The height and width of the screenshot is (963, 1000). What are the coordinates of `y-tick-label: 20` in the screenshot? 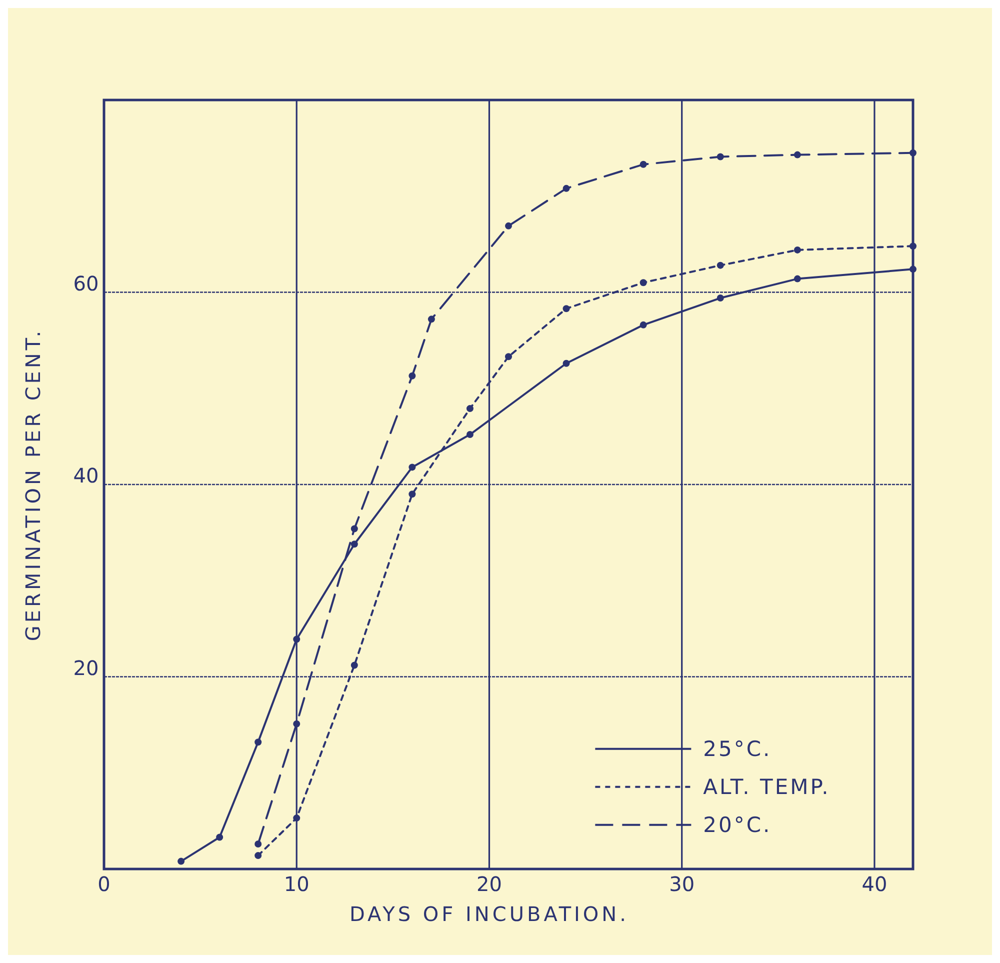 It's located at (86, 668).